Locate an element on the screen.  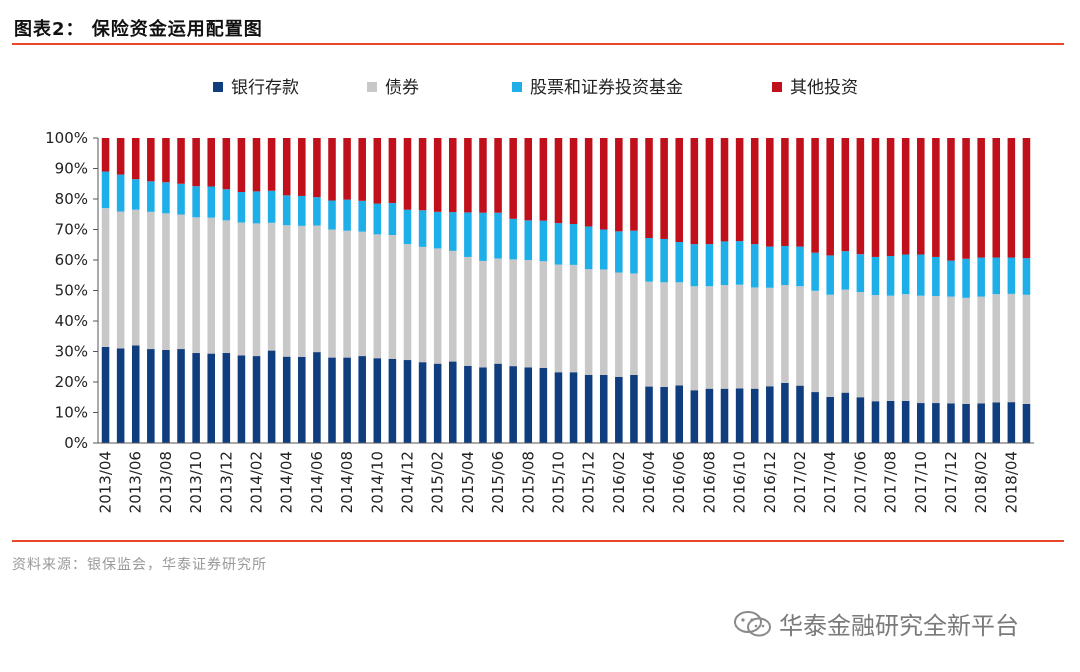
x-tick-label: 2014/08 is located at coordinates (347, 482).